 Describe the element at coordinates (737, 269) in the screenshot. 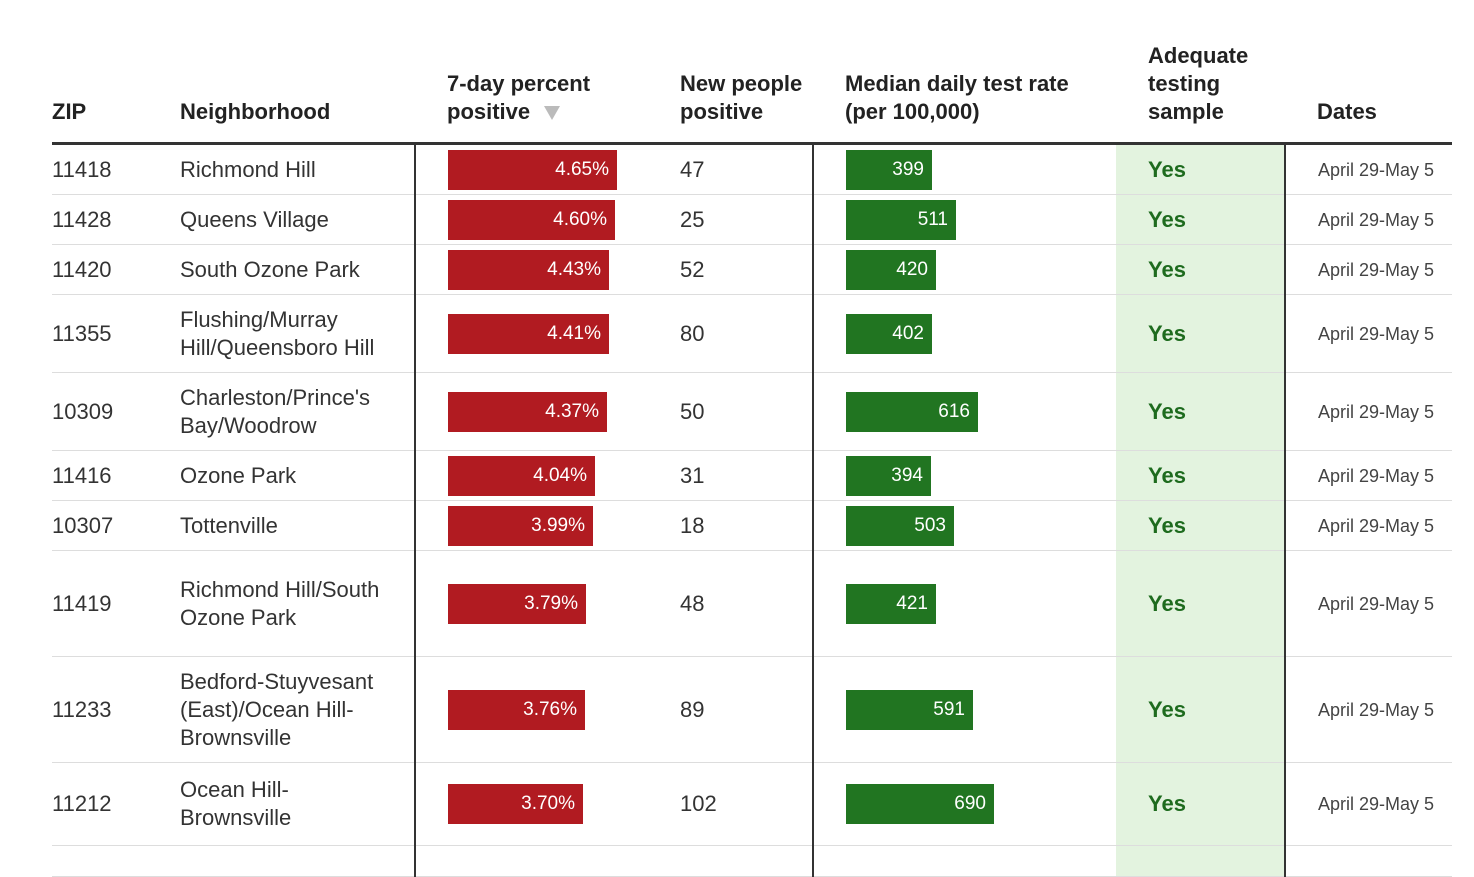

I see `cell-new-positive: 52` at that location.